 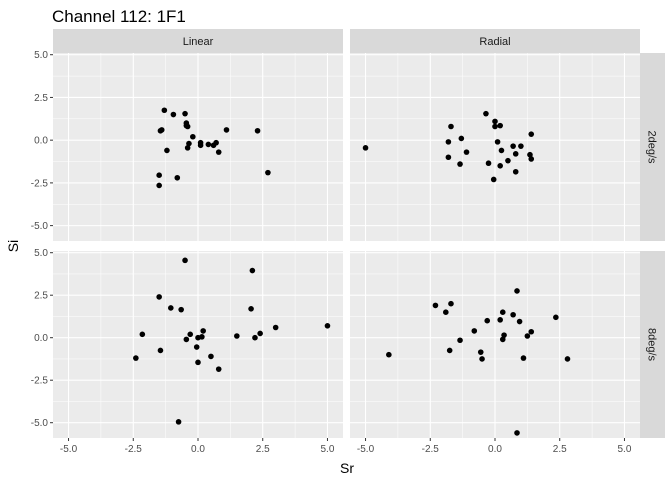 I want to click on column-strip-label: Linear, so click(x=198, y=42).